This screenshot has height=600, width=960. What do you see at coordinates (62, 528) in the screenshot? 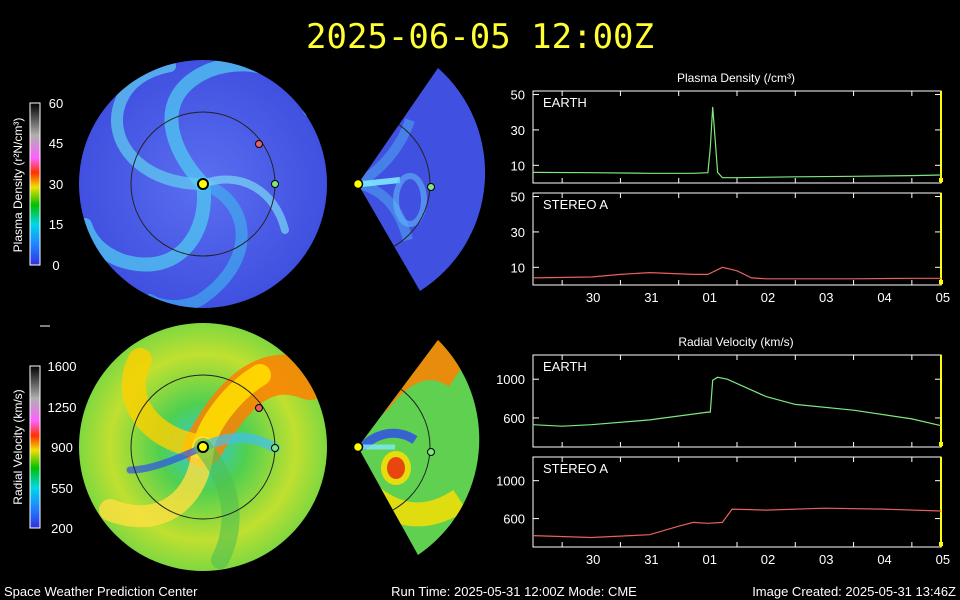
I see `velocity-colorbar-tick: 200` at bounding box center [62, 528].